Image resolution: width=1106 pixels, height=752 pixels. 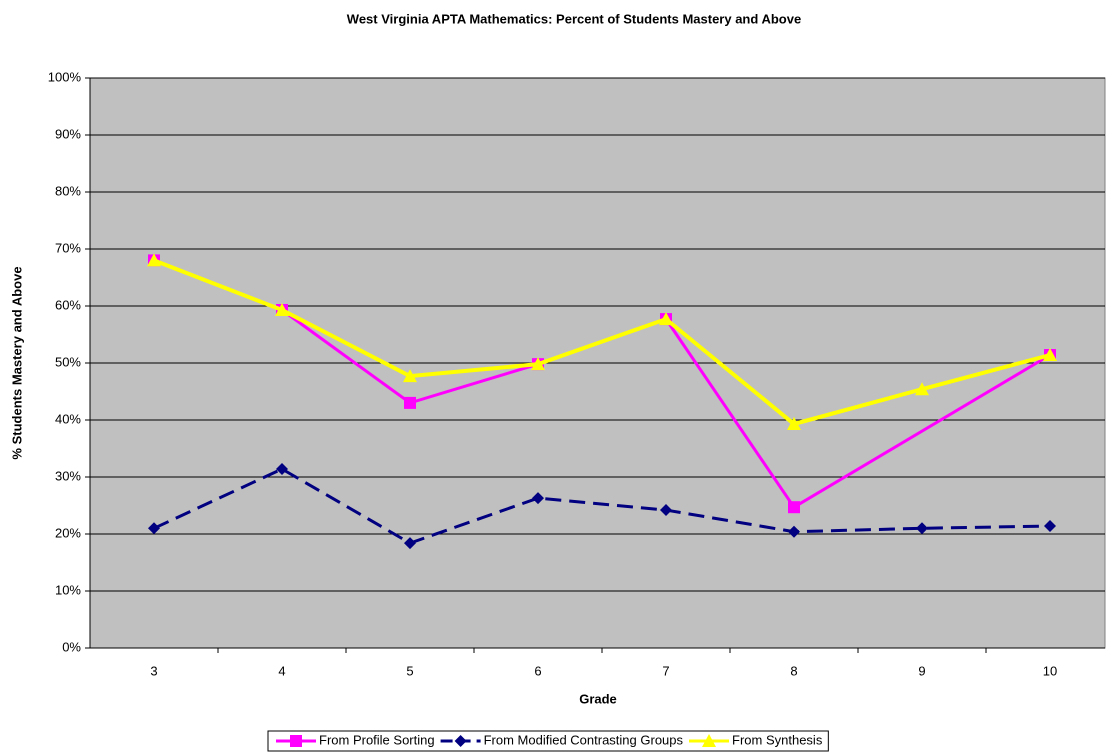 I want to click on y-tick-label: 0%, so click(x=71, y=646).